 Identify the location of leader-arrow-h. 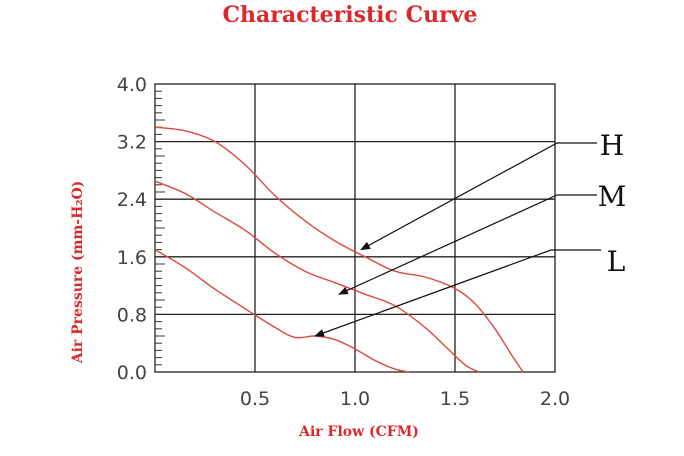
(478, 196).